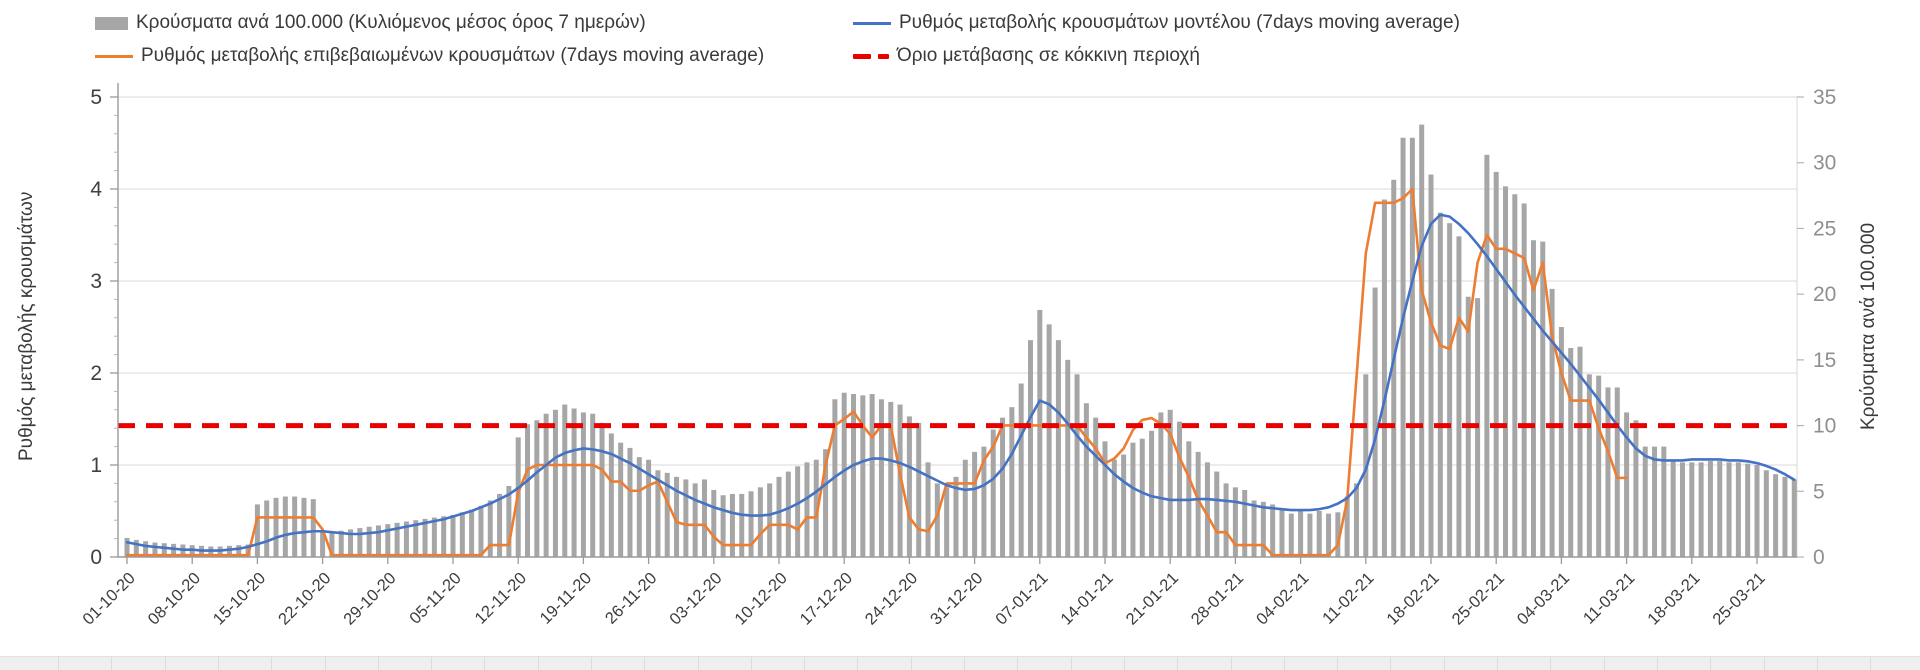 The image size is (1920, 670). I want to click on svg-text: 35, so click(1824, 97).